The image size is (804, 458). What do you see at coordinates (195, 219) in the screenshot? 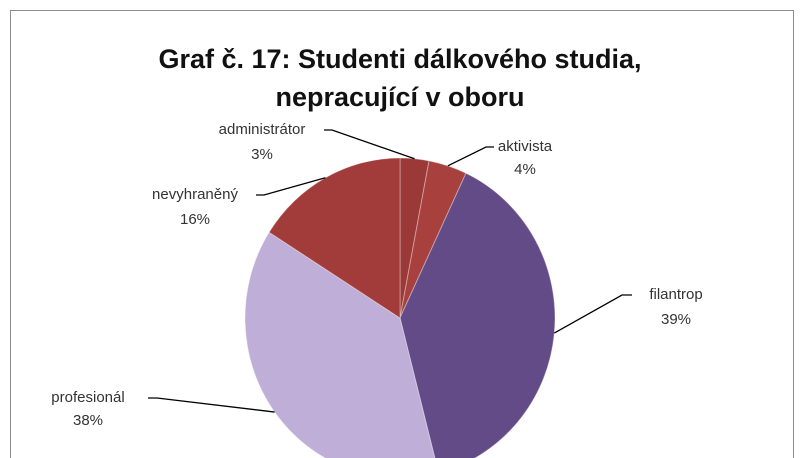
I see `slice-value-label: 16%` at bounding box center [195, 219].